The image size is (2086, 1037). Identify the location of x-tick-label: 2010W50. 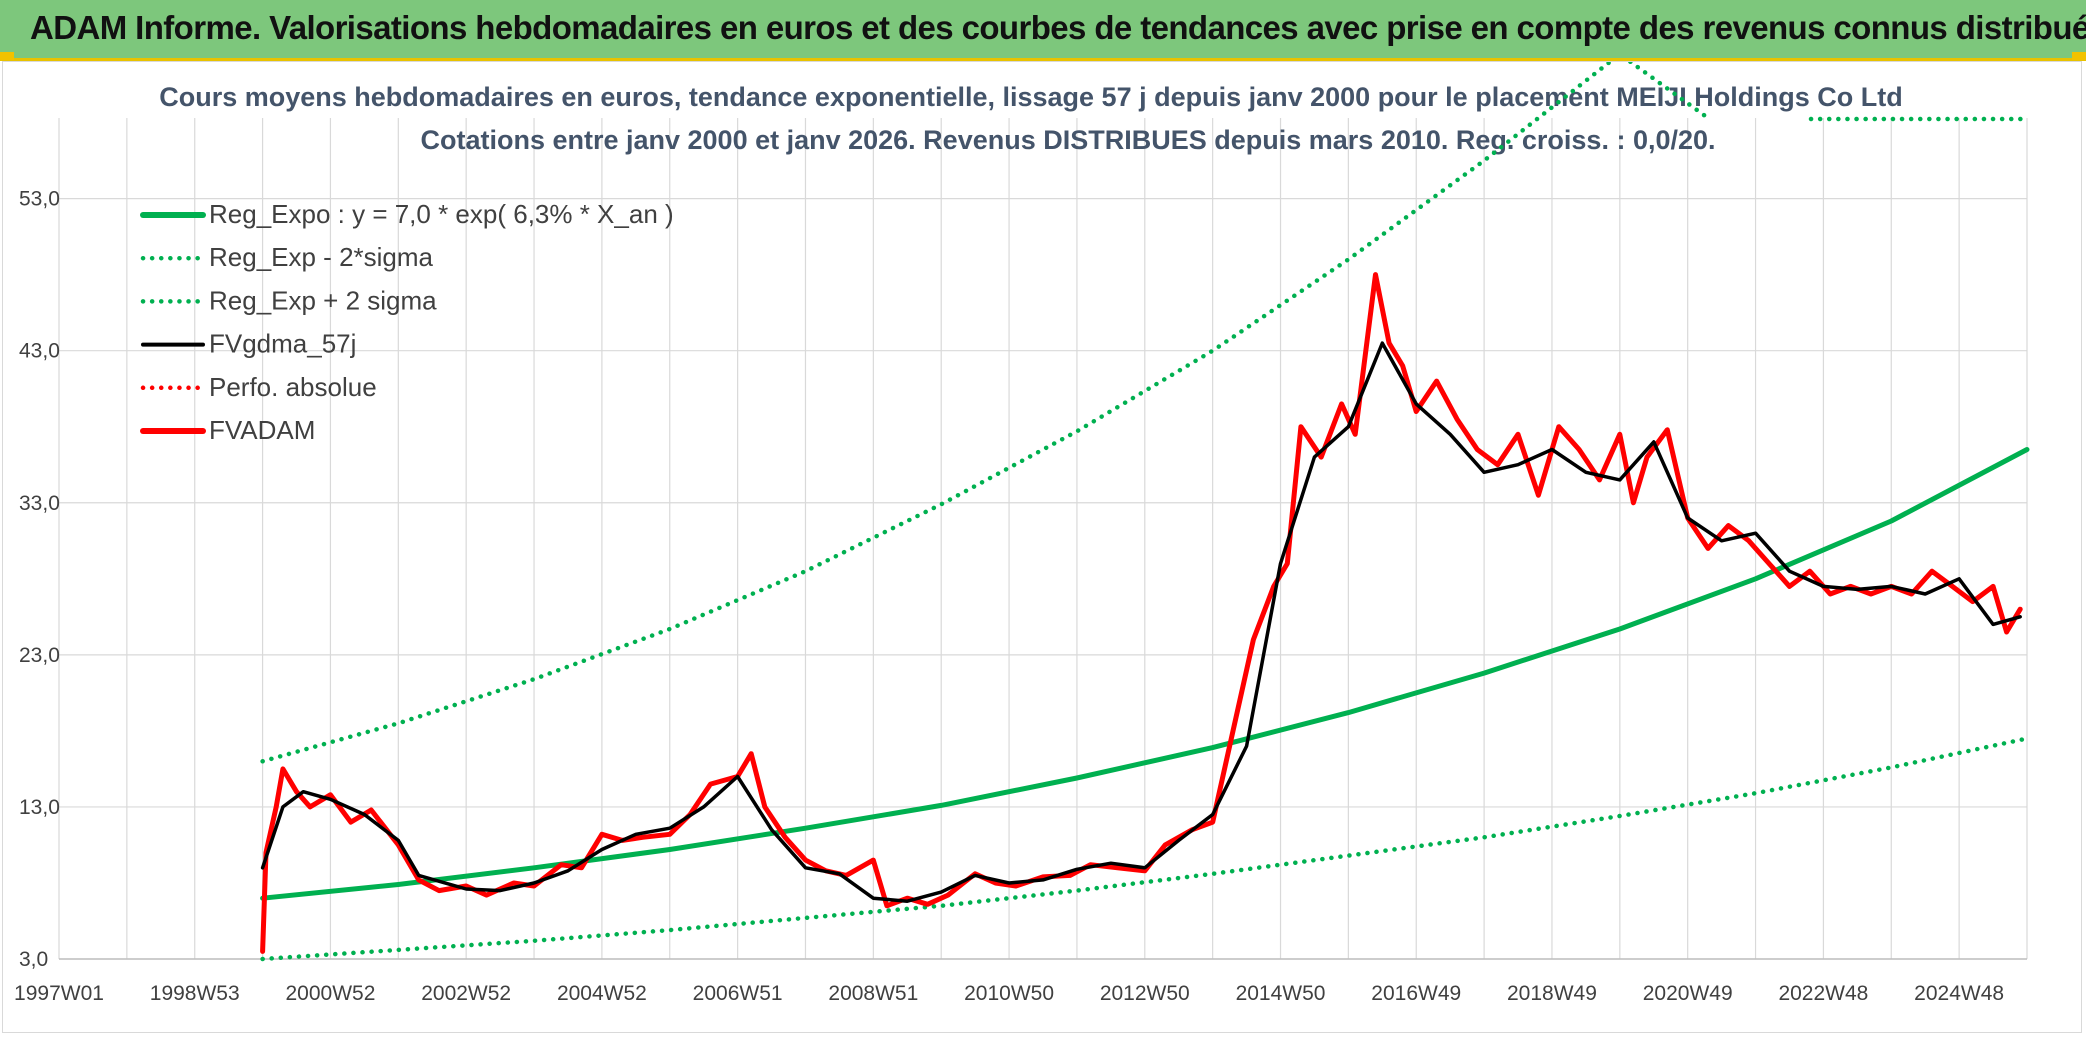
(1009, 993).